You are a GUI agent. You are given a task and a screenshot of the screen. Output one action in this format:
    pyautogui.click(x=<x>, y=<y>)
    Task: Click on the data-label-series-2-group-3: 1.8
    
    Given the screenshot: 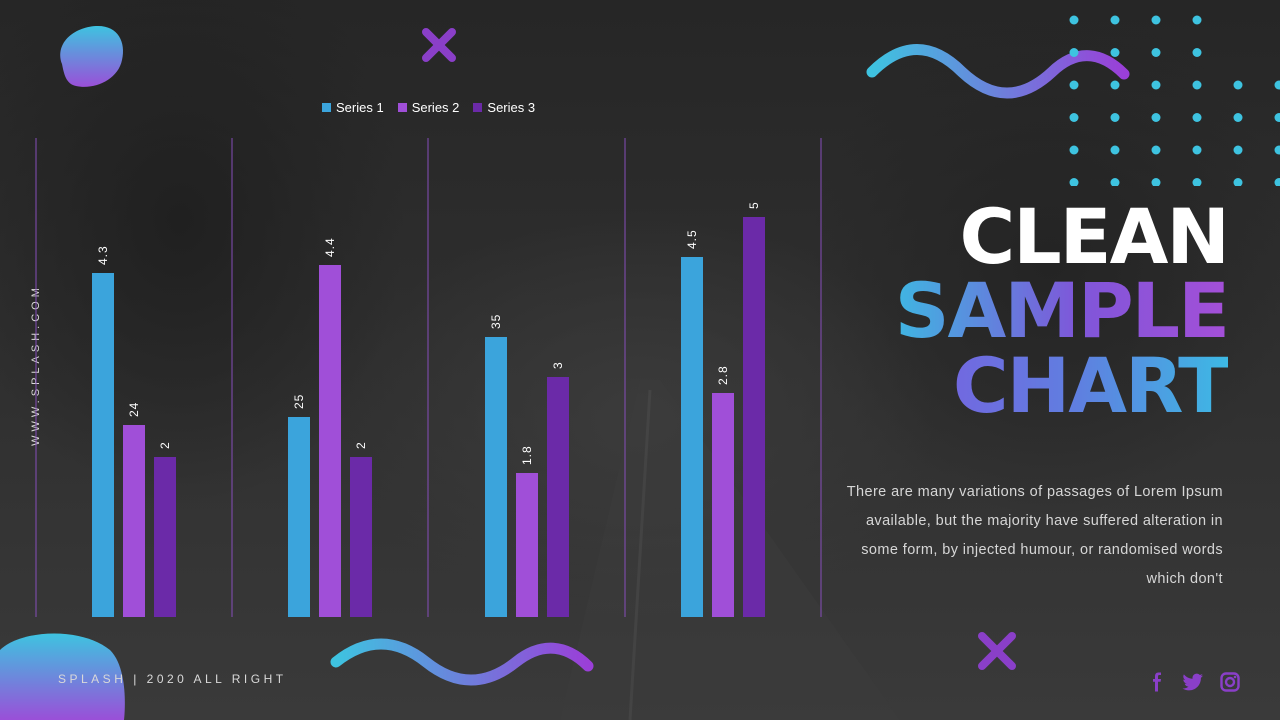 What is the action you would take?
    pyautogui.click(x=527, y=455)
    